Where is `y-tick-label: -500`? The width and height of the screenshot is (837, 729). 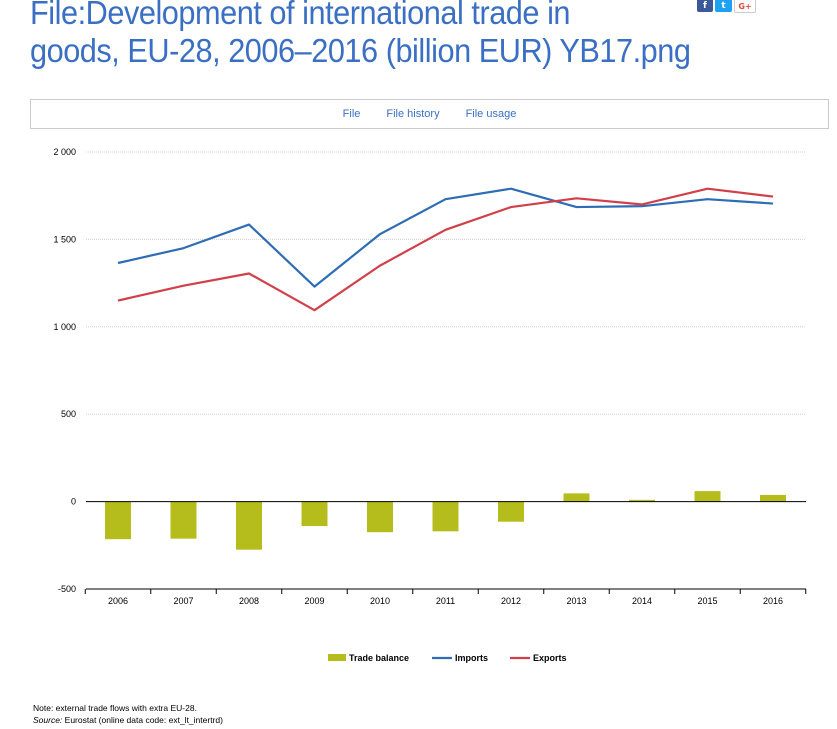 y-tick-label: -500 is located at coordinates (67, 589).